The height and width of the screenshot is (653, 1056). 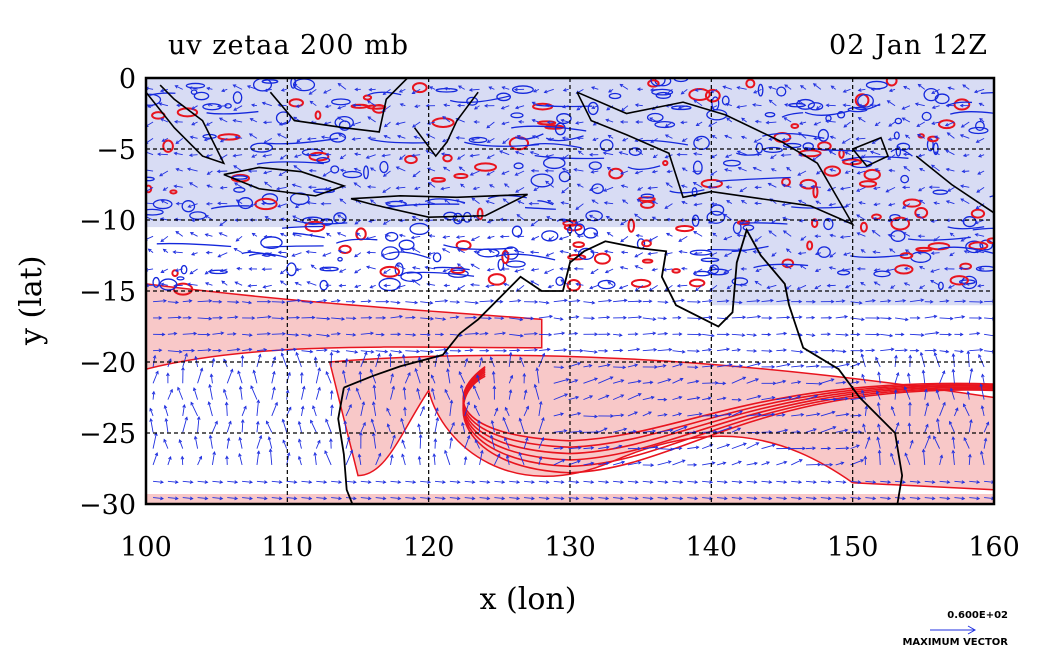 I want to click on island-coastline, so click(x=954, y=184).